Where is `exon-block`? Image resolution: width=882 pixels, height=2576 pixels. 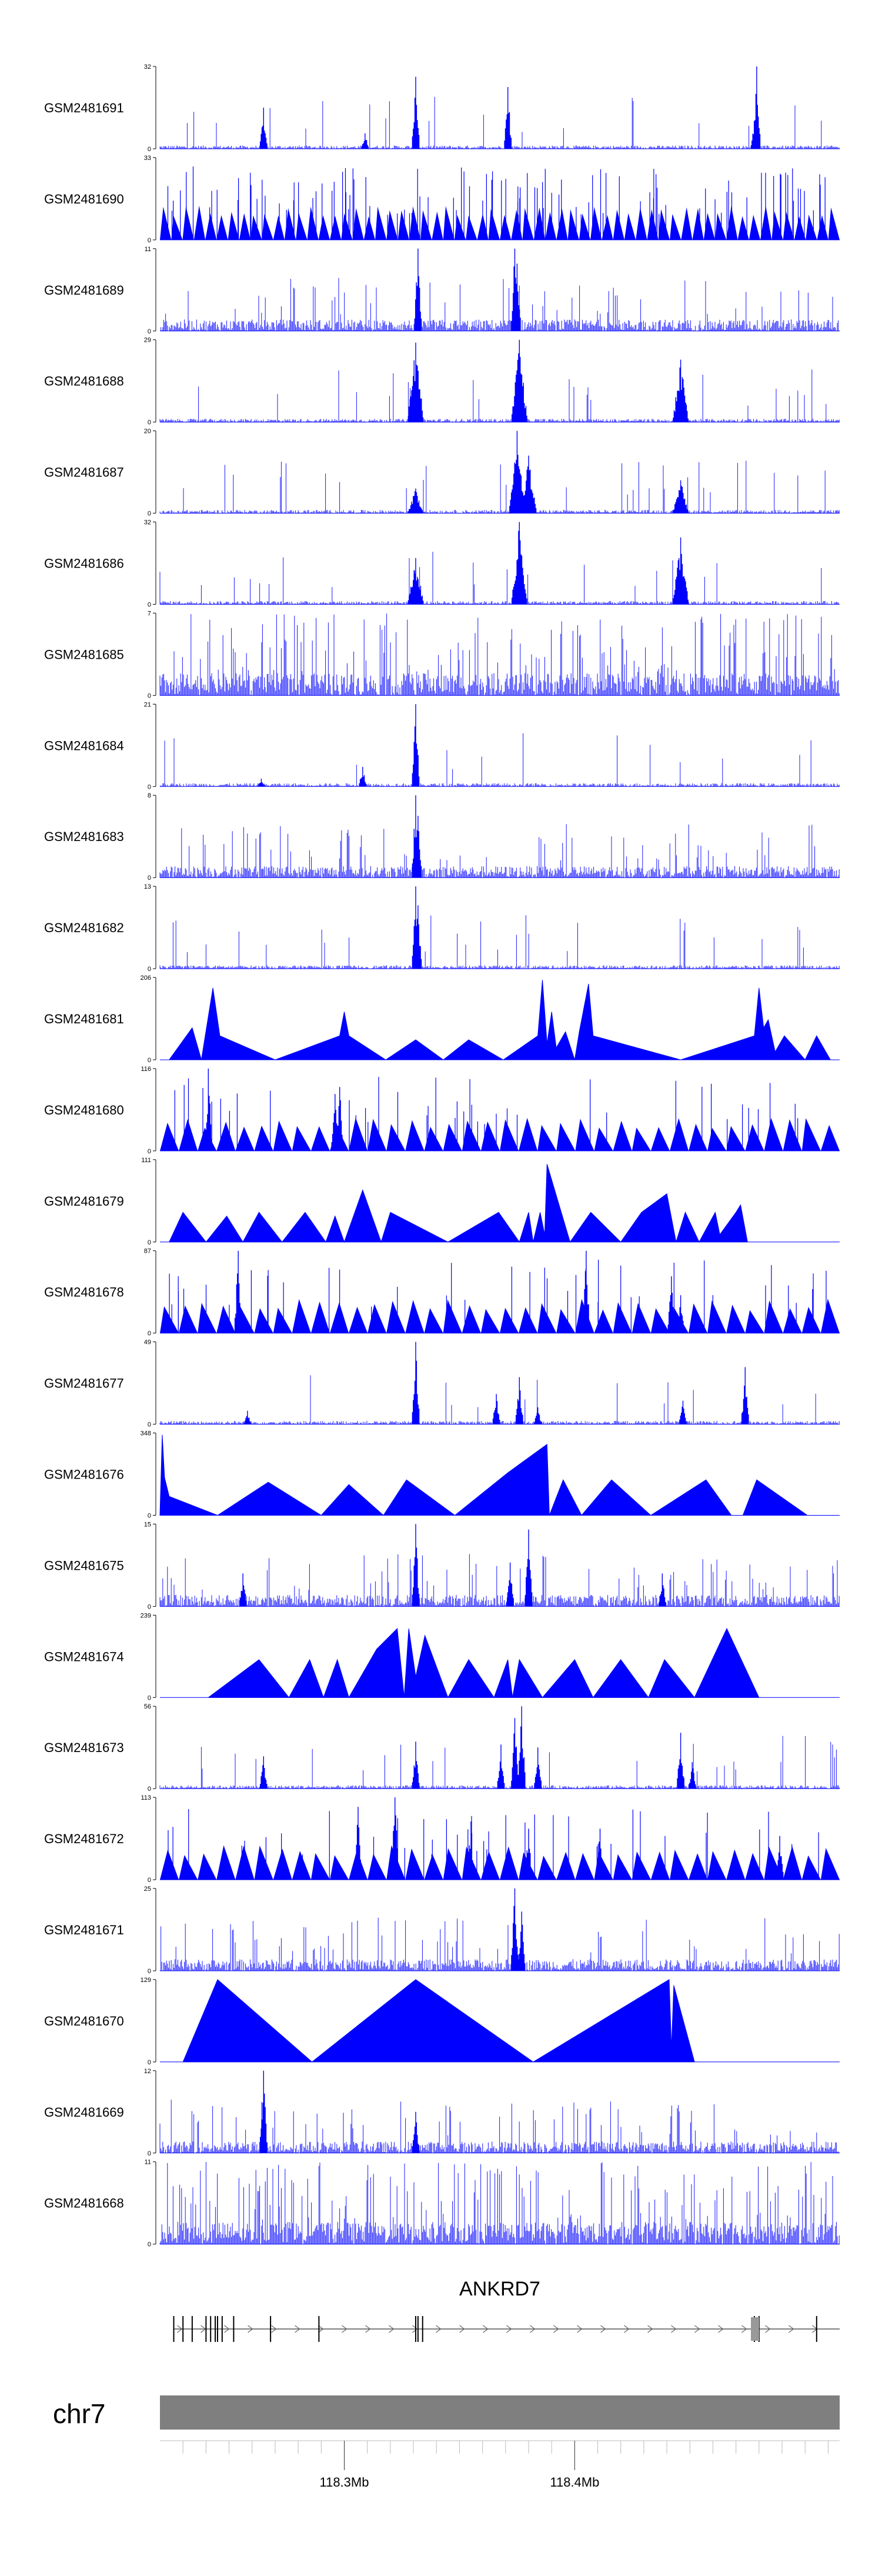
exon-block is located at coordinates (755, 2329).